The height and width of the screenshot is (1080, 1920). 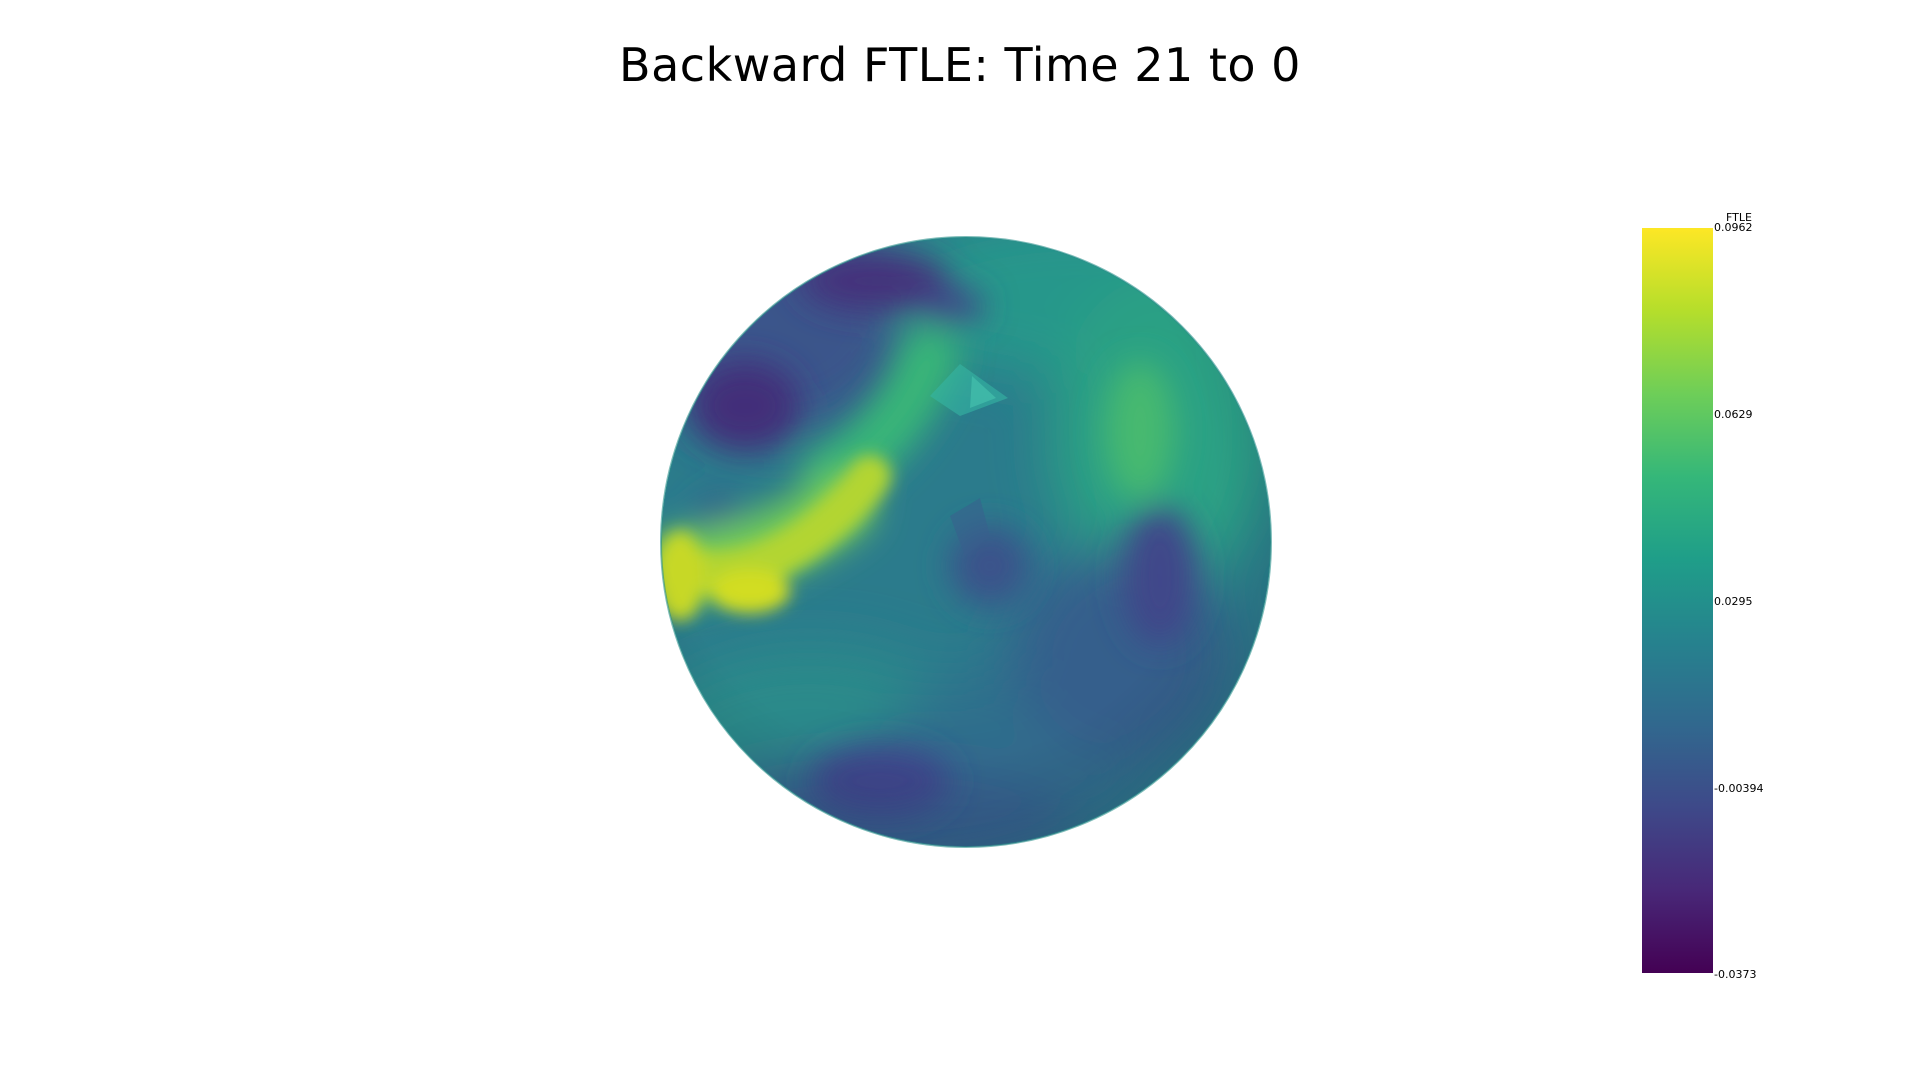 I want to click on colorbar-tick-label: 0.0295, so click(x=1733, y=601).